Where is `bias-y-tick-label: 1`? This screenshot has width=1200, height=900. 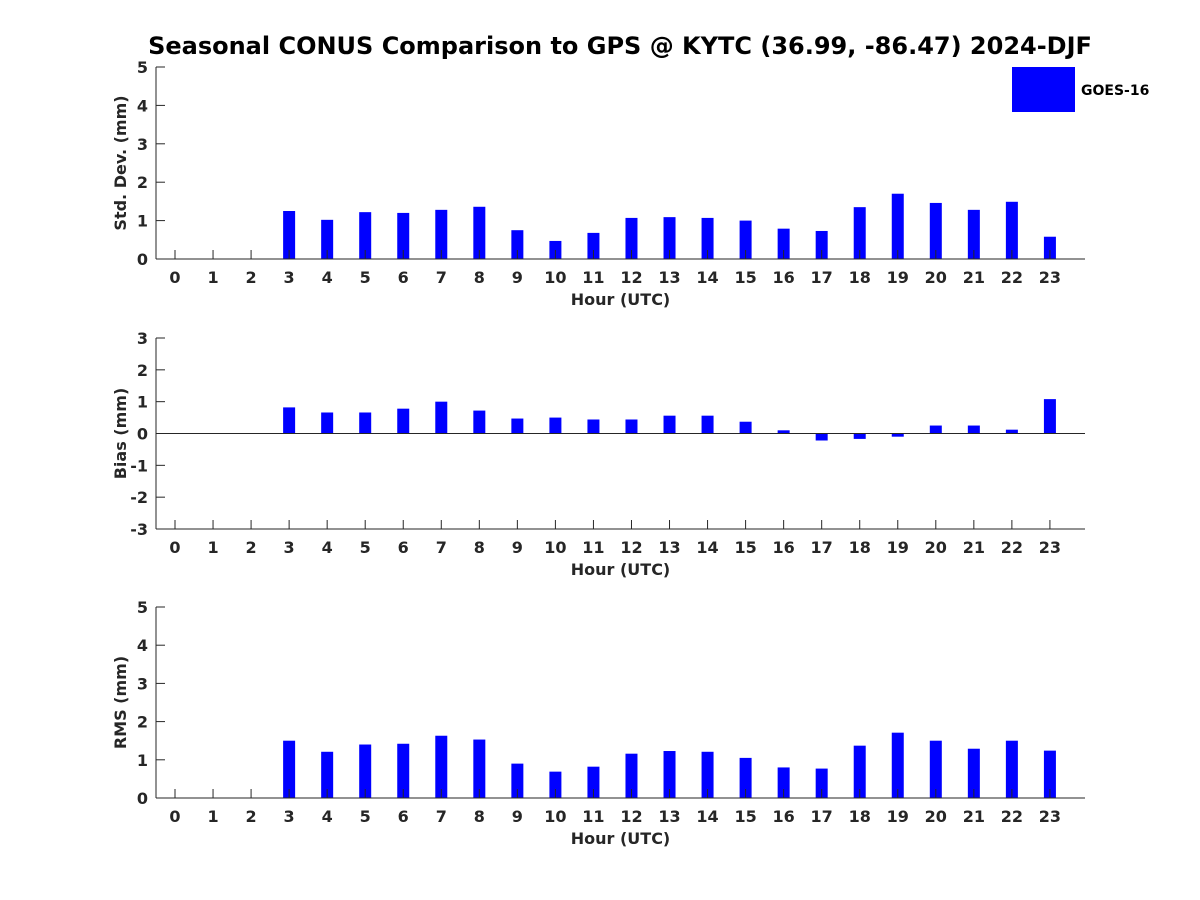 bias-y-tick-label: 1 is located at coordinates (142, 402).